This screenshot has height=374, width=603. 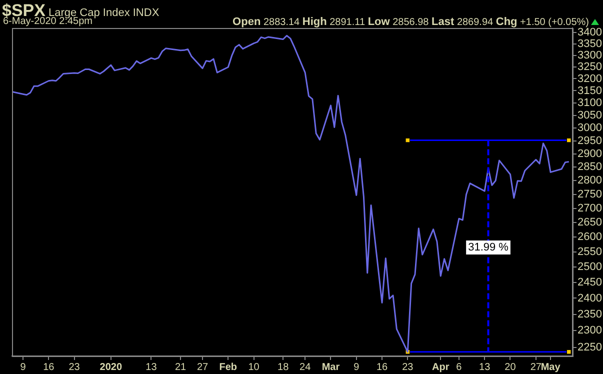 I want to click on y-tick-label: 2750, so click(x=590, y=194).